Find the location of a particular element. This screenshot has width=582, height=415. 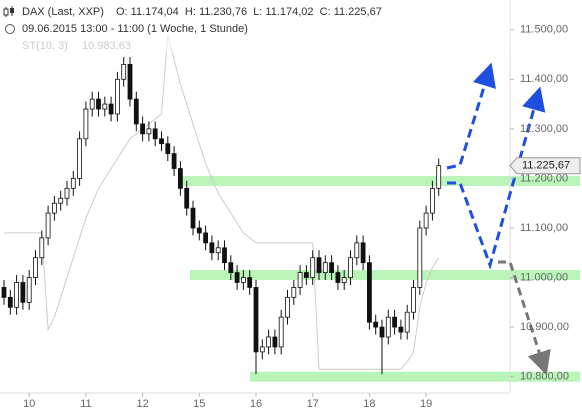

clock-icon is located at coordinates (10, 29).